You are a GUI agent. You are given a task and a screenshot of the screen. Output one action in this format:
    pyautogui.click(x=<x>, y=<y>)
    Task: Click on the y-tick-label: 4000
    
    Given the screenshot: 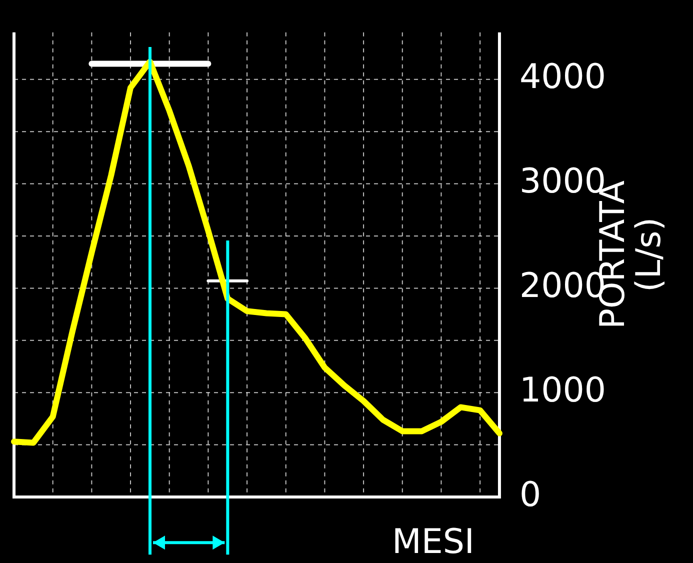 What is the action you would take?
    pyautogui.click(x=562, y=77)
    